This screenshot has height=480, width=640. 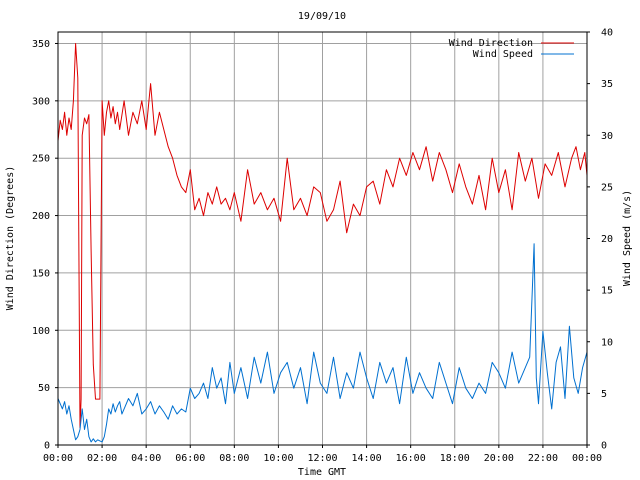 What do you see at coordinates (234, 458) in the screenshot?
I see `x-tick-label: 08:00` at bounding box center [234, 458].